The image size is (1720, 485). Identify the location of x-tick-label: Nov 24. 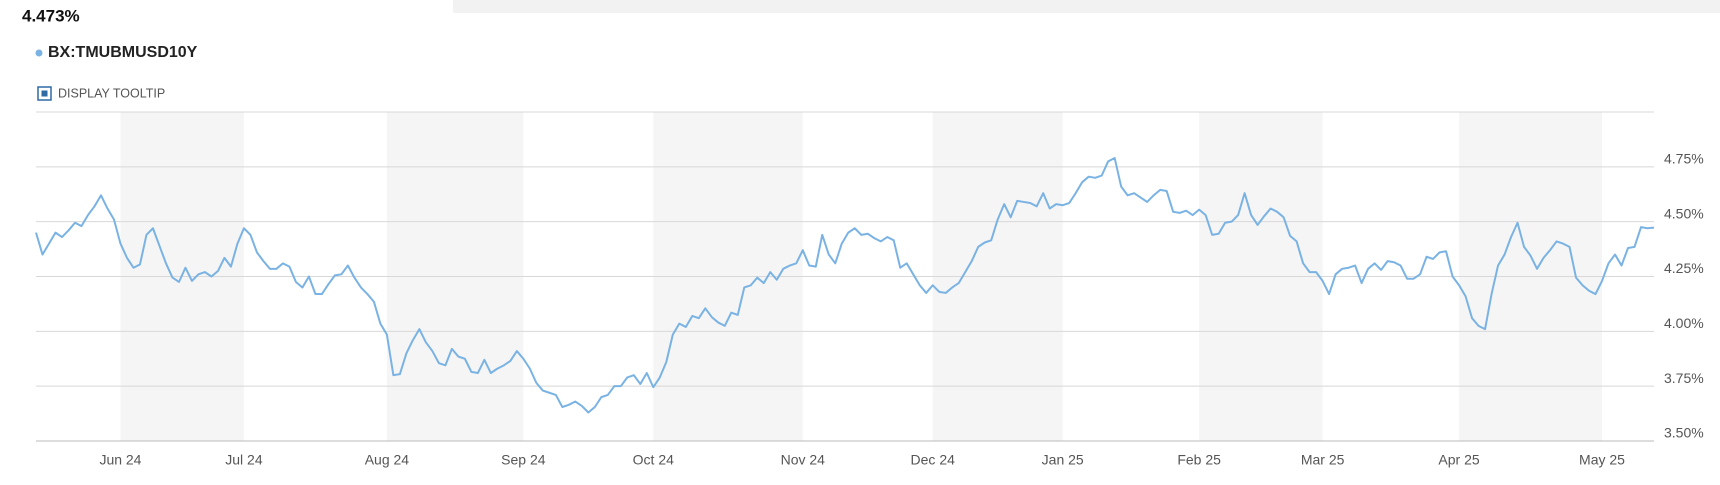
(803, 460).